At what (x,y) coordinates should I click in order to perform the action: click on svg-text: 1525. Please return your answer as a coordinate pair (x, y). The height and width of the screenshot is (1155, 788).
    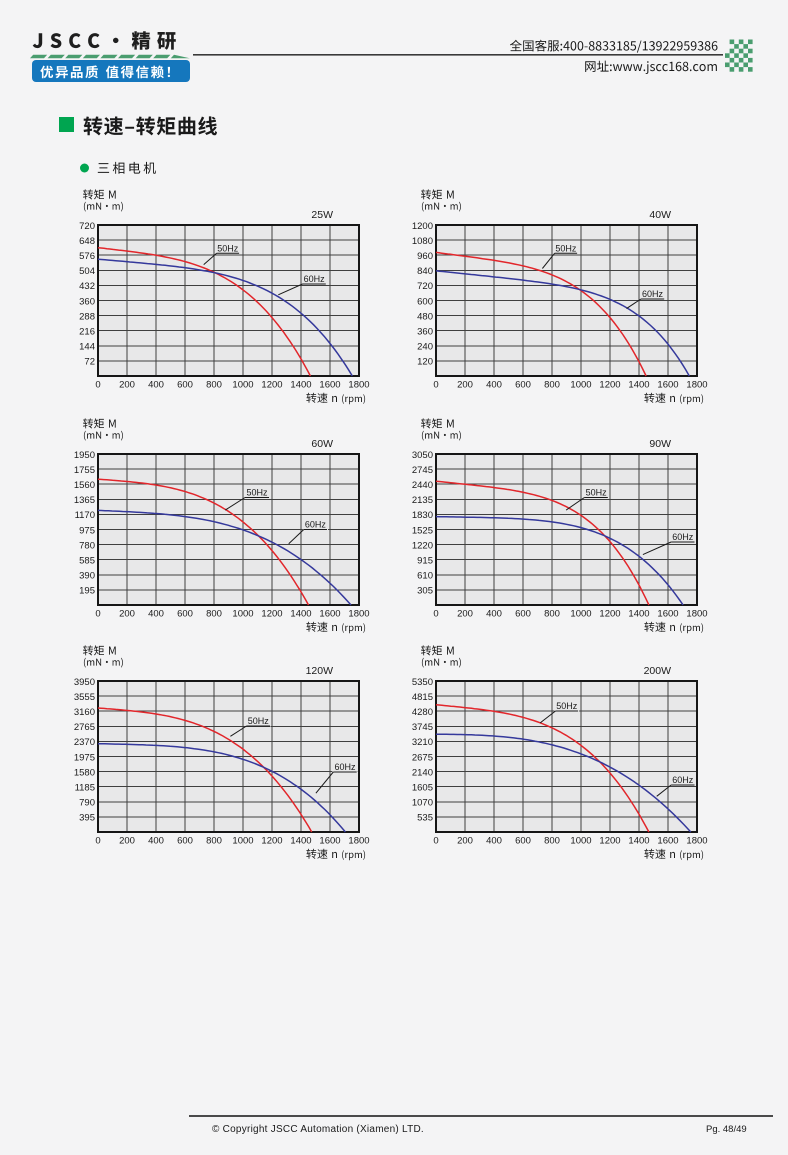
    Looking at the image, I should click on (422, 530).